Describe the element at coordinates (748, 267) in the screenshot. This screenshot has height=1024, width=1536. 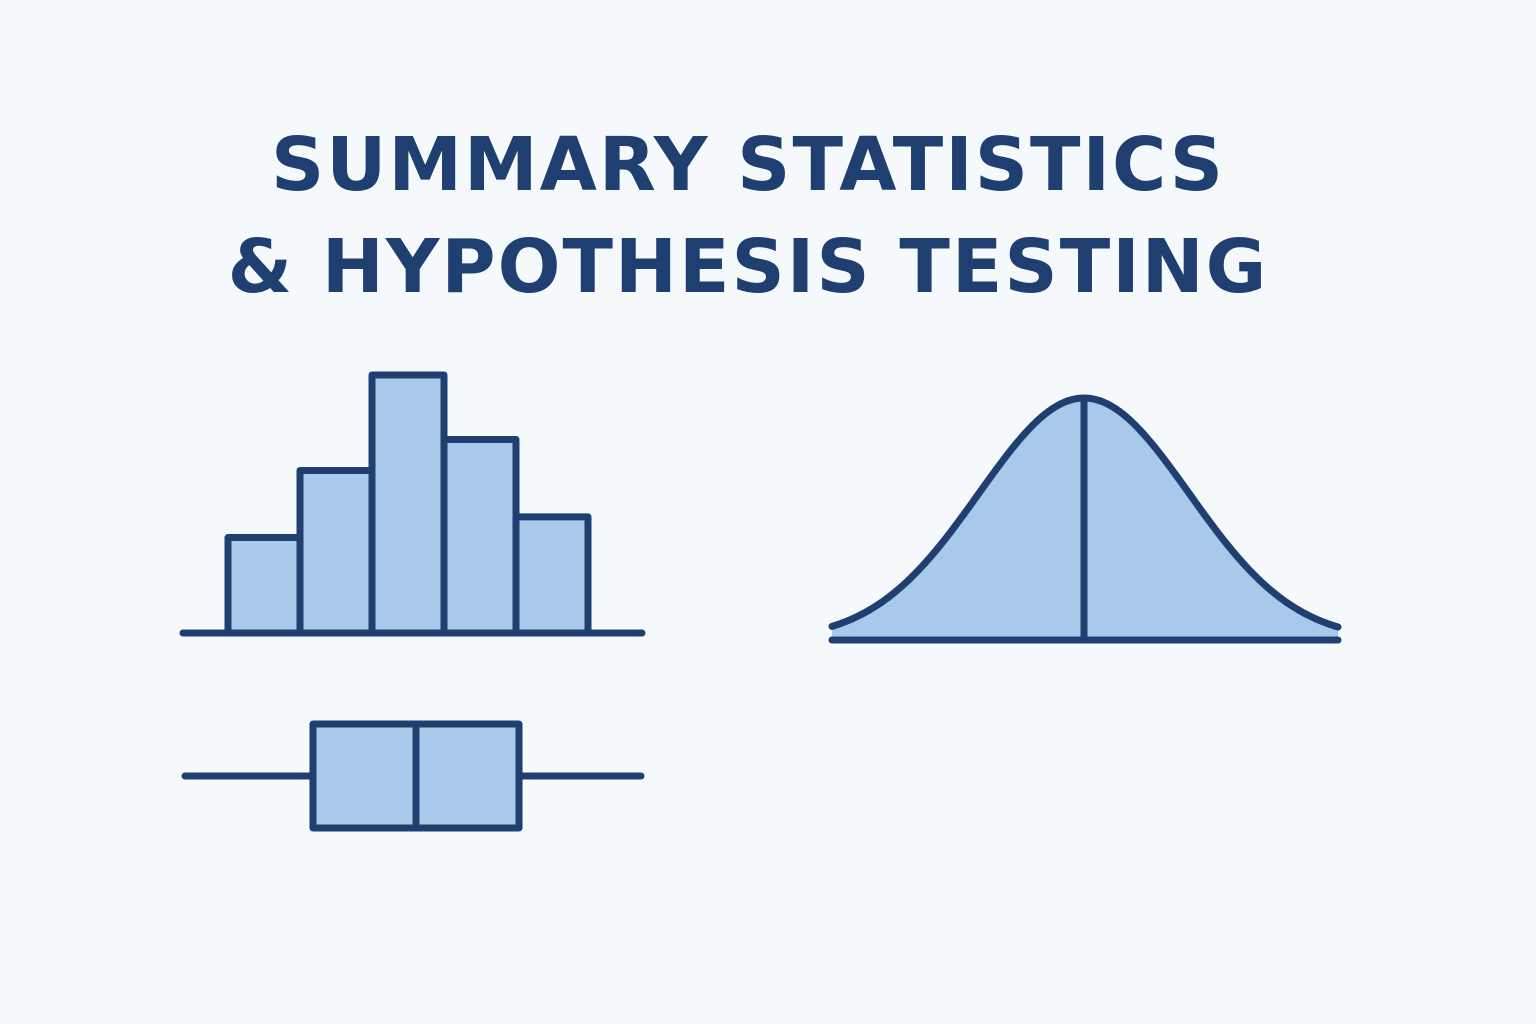
I see `title-line-2: & HYPOTHESIS TESTING` at that location.